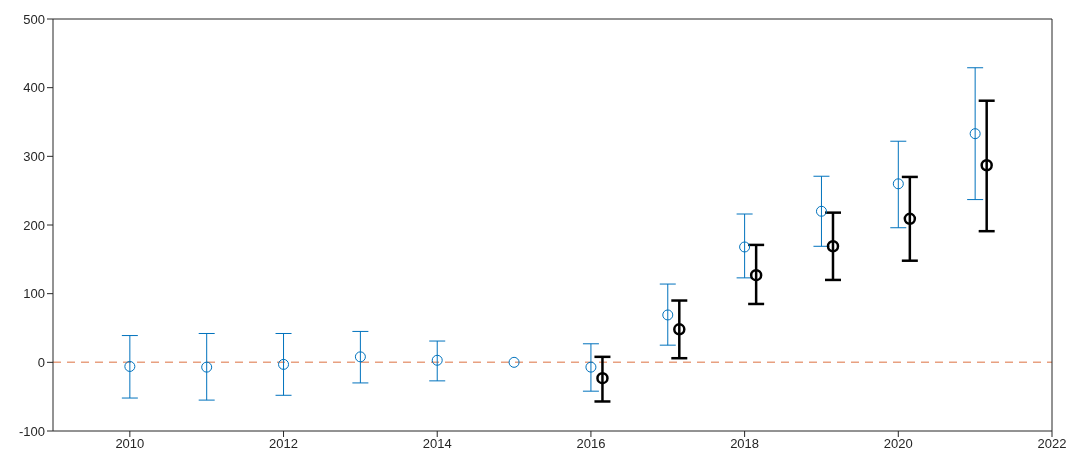 This screenshot has width=1081, height=475. Describe the element at coordinates (1052, 444) in the screenshot. I see `x-tick-label: 2022` at that location.